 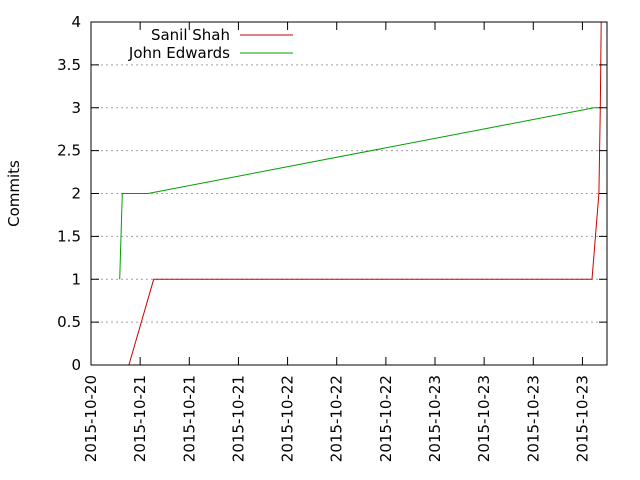 I want to click on y-tick-label: 3, so click(x=76, y=108).